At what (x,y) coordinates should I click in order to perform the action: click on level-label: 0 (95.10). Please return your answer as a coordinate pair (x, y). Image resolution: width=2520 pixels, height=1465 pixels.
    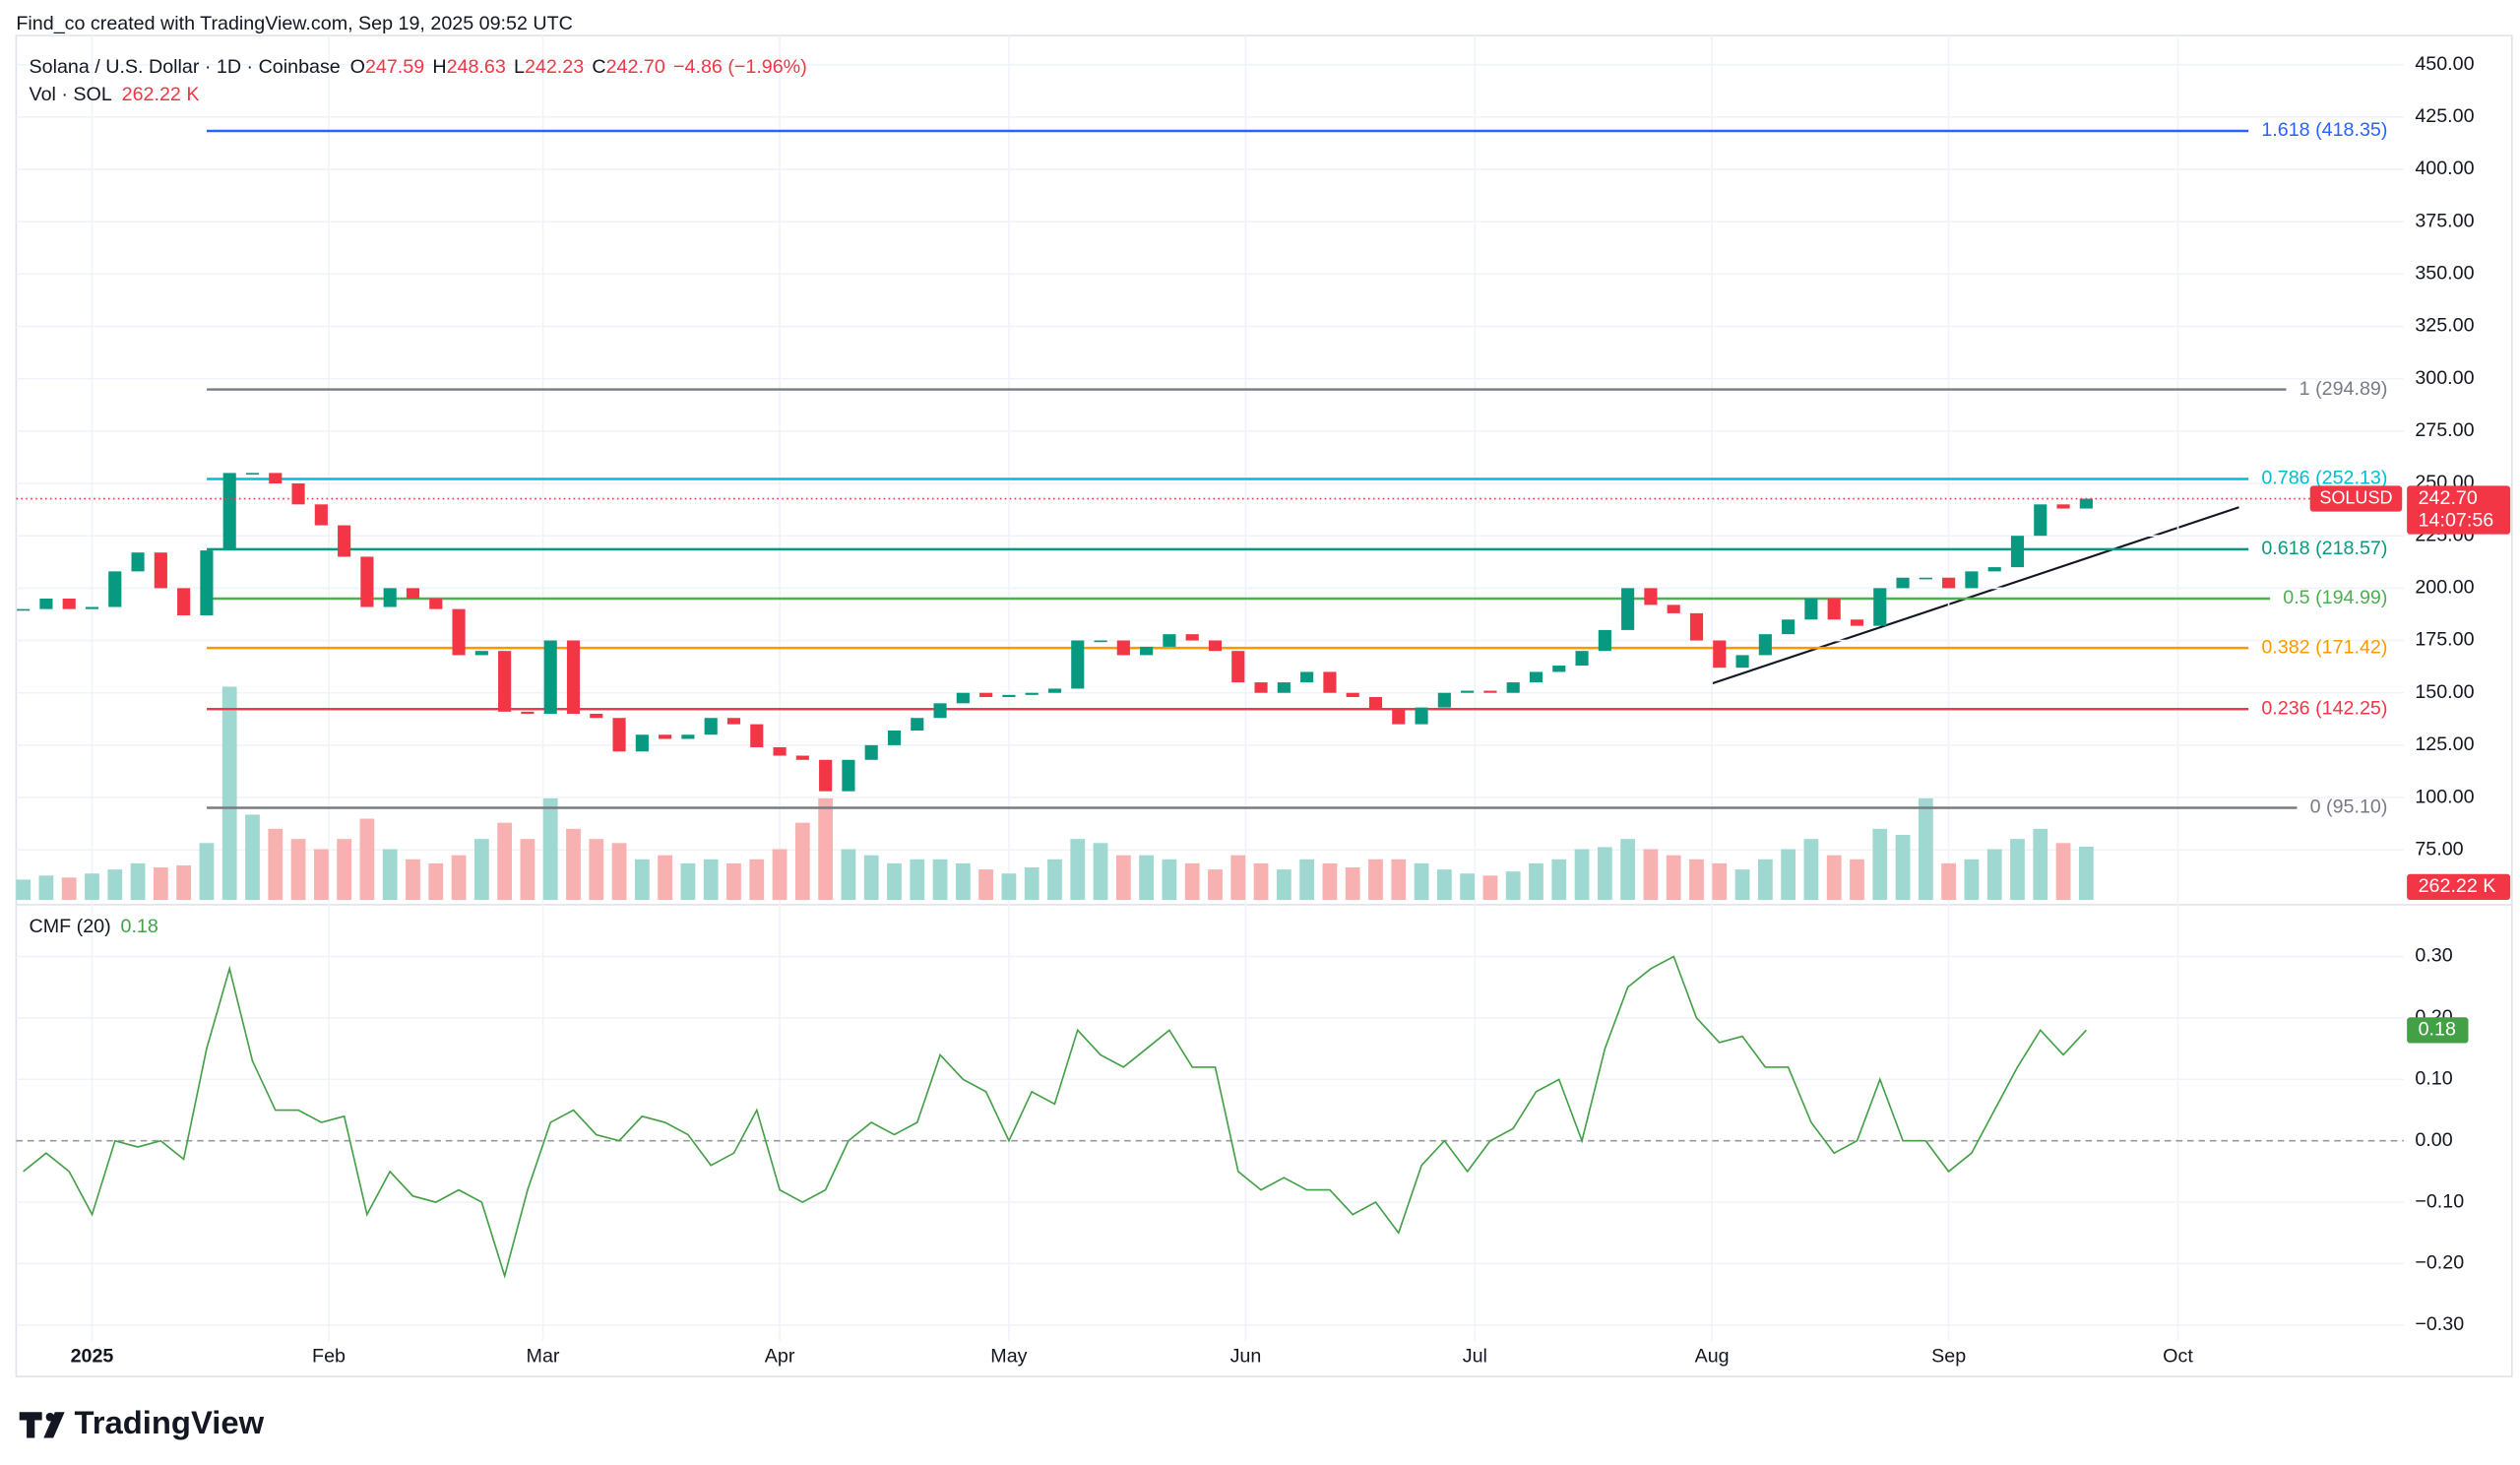
    Looking at the image, I should click on (2349, 807).